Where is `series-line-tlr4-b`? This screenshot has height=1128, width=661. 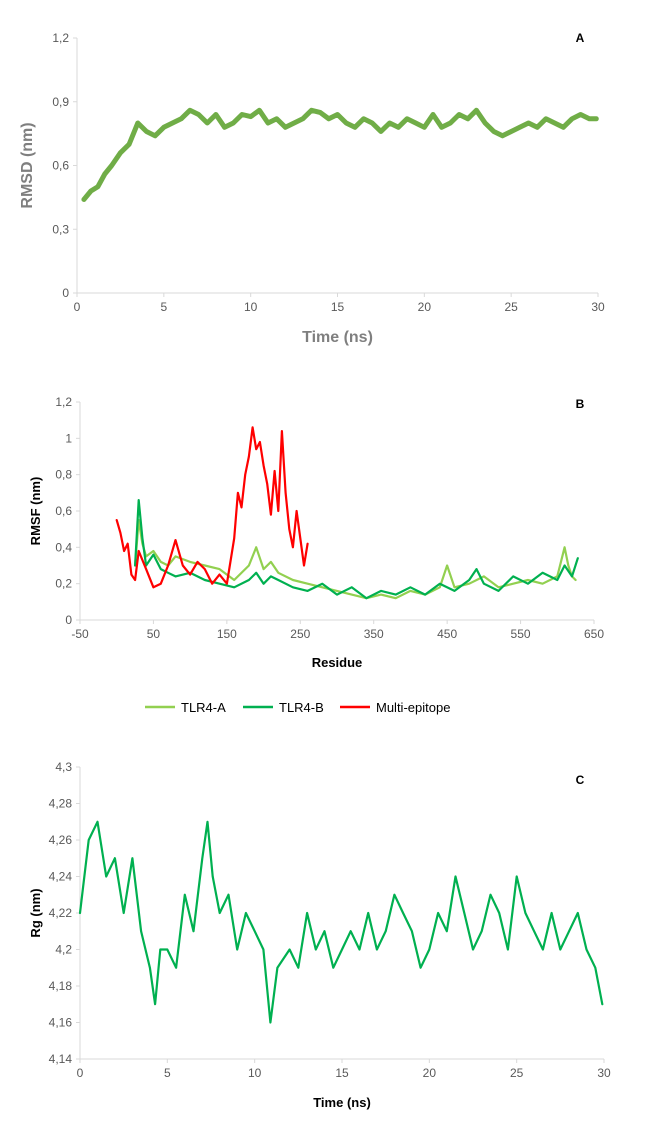
series-line-tlr4-b is located at coordinates (356, 549).